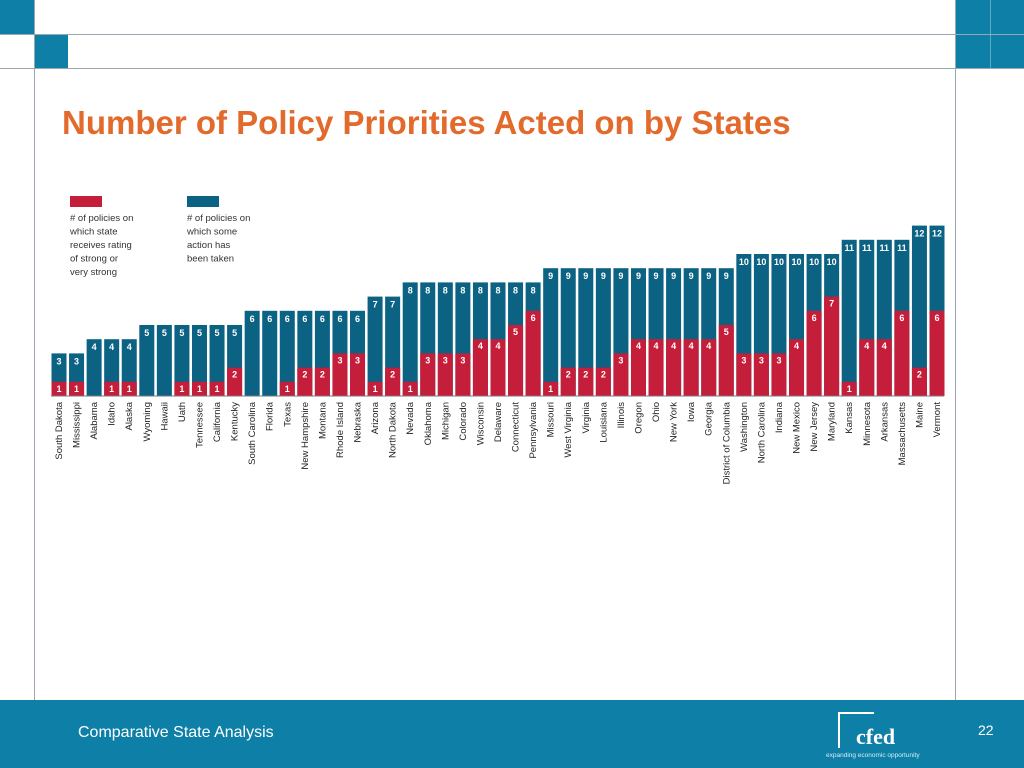 Image resolution: width=1024 pixels, height=768 pixels. I want to click on bar-action-label: 3, so click(58, 361).